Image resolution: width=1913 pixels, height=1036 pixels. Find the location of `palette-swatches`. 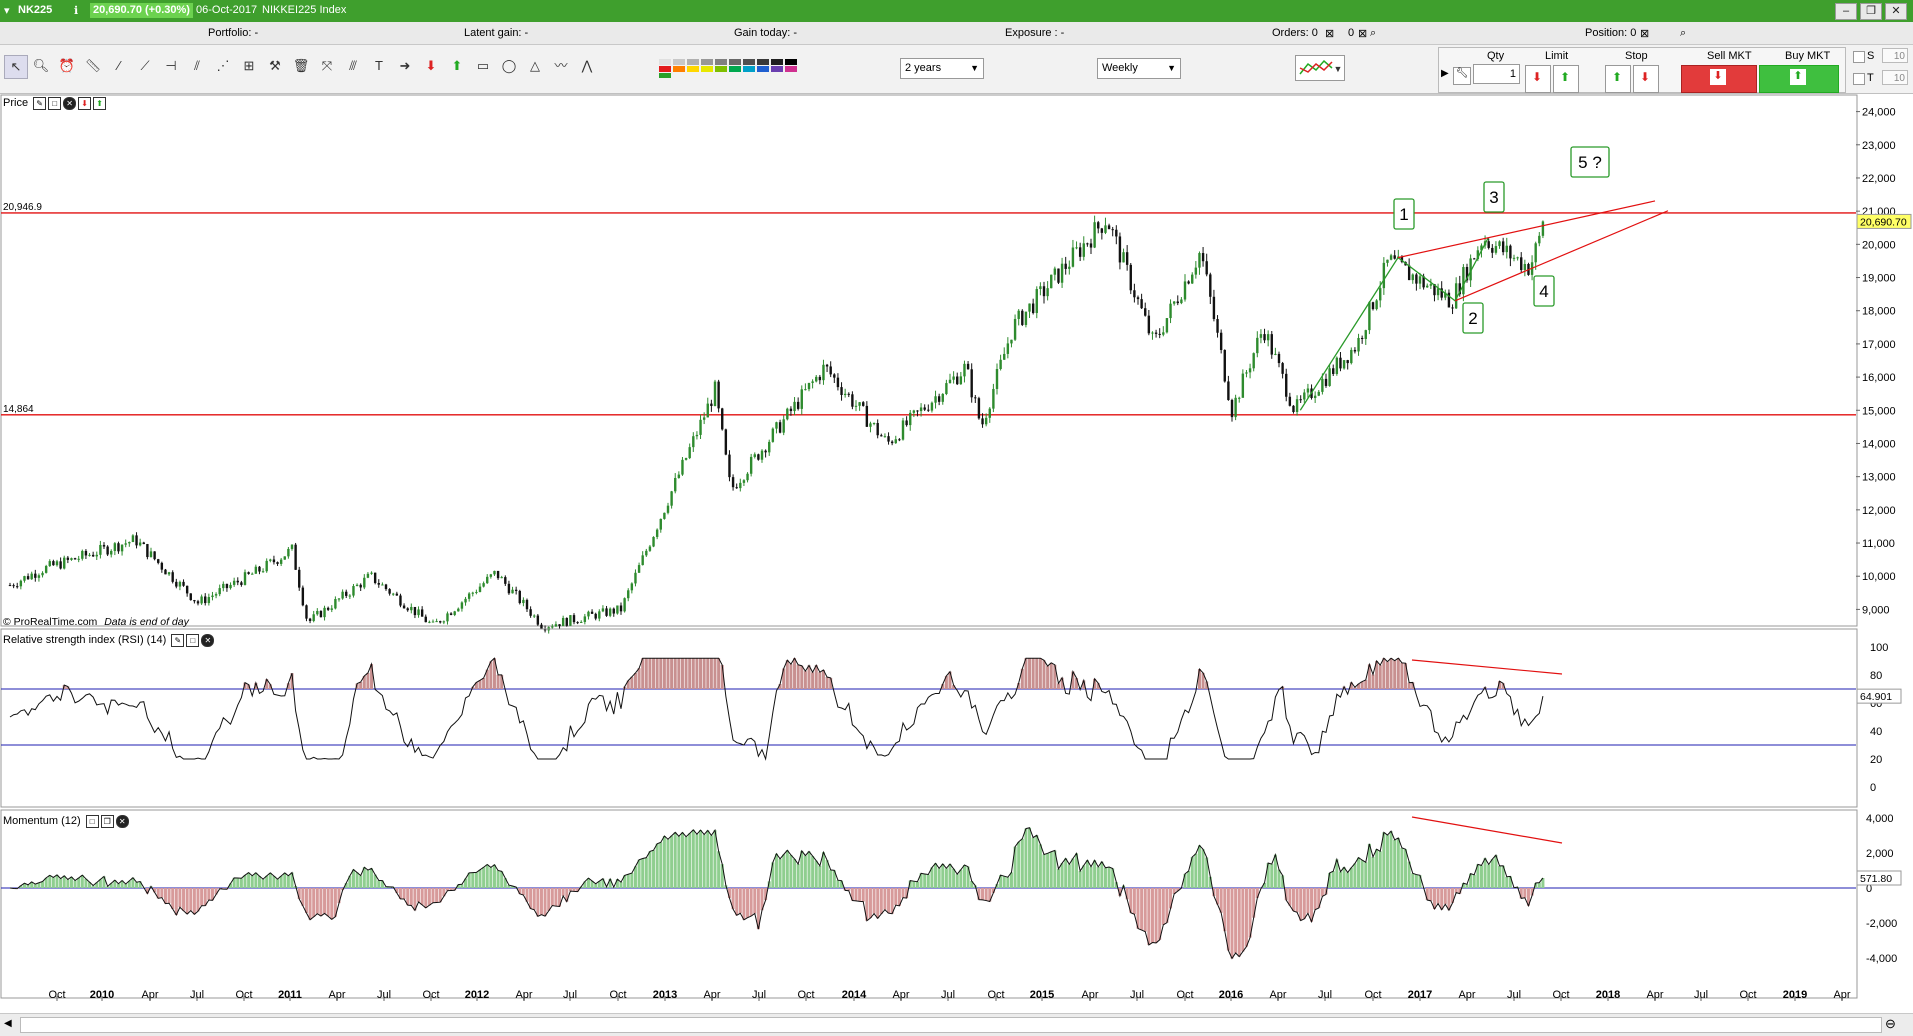

palette-swatches is located at coordinates (735, 68).